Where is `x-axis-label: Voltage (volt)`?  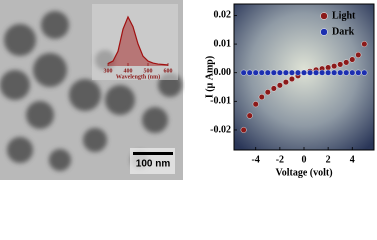 x-axis-label: Voltage (volt) is located at coordinates (303, 172).